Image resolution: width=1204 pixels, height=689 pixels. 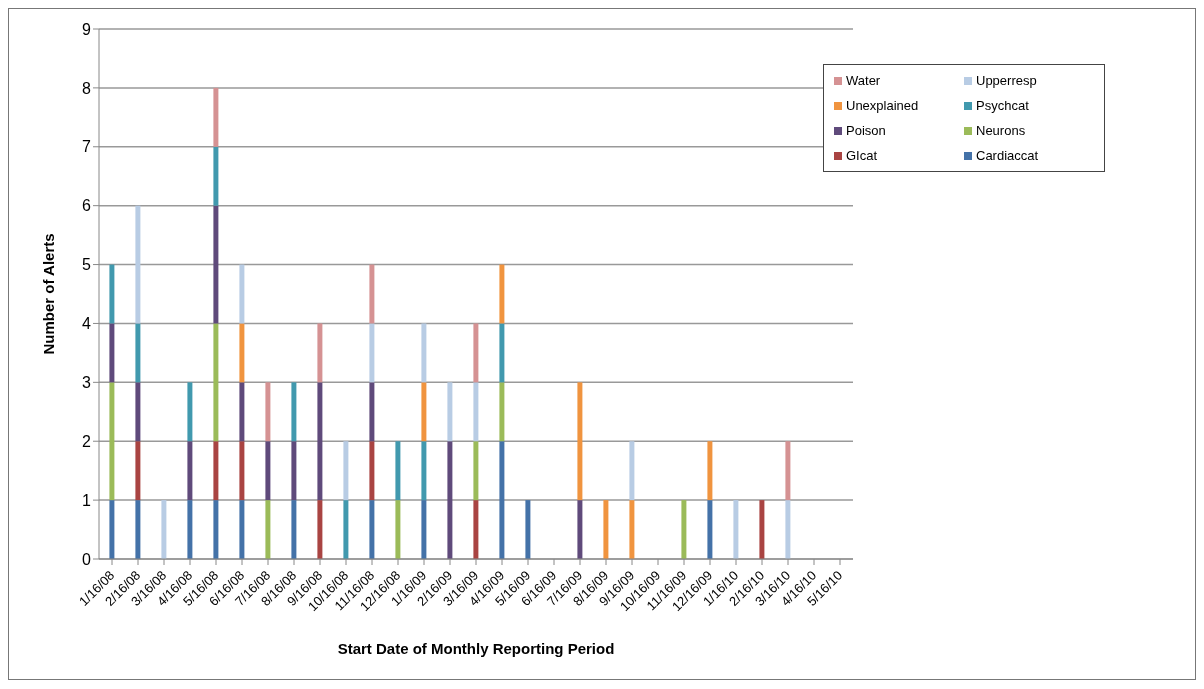 I want to click on y-tick-label: 3, so click(x=87, y=383).